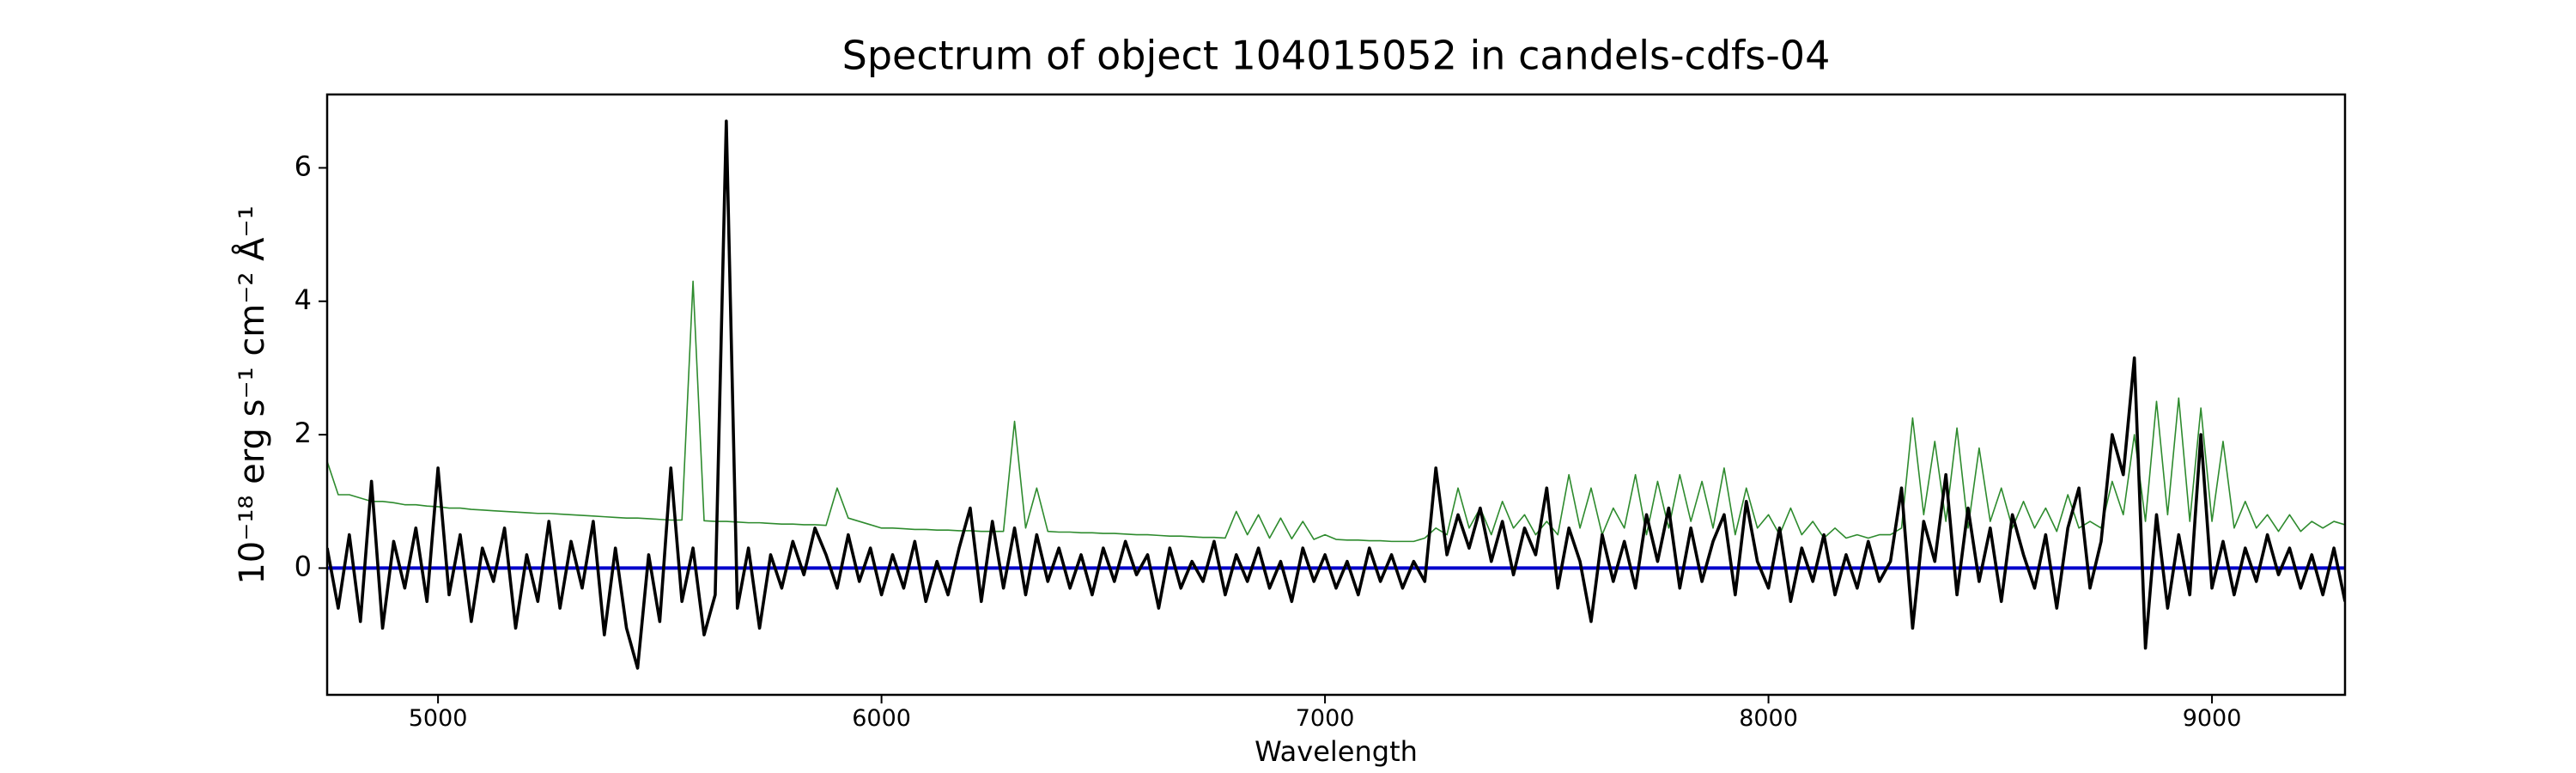 This screenshot has width=2576, height=773. I want to click on y-tick-label: 4, so click(303, 299).